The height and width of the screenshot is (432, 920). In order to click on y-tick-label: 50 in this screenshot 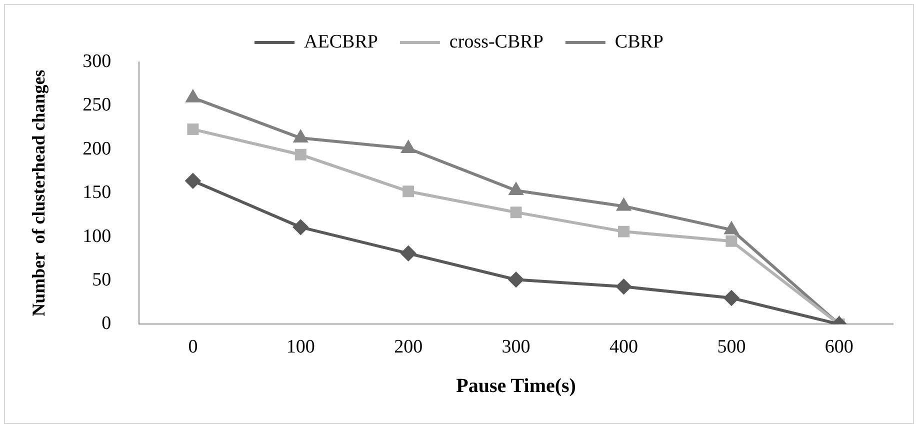, I will do `click(102, 279)`.